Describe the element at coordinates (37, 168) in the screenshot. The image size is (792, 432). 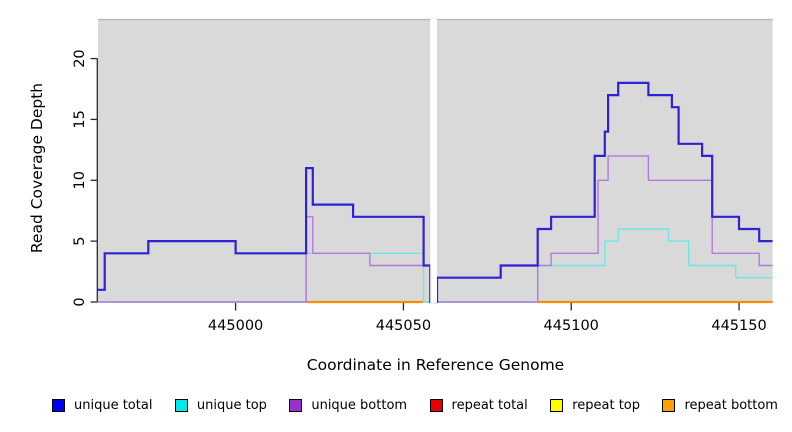
I see `y-axis-label: Read Coverage Depth` at that location.